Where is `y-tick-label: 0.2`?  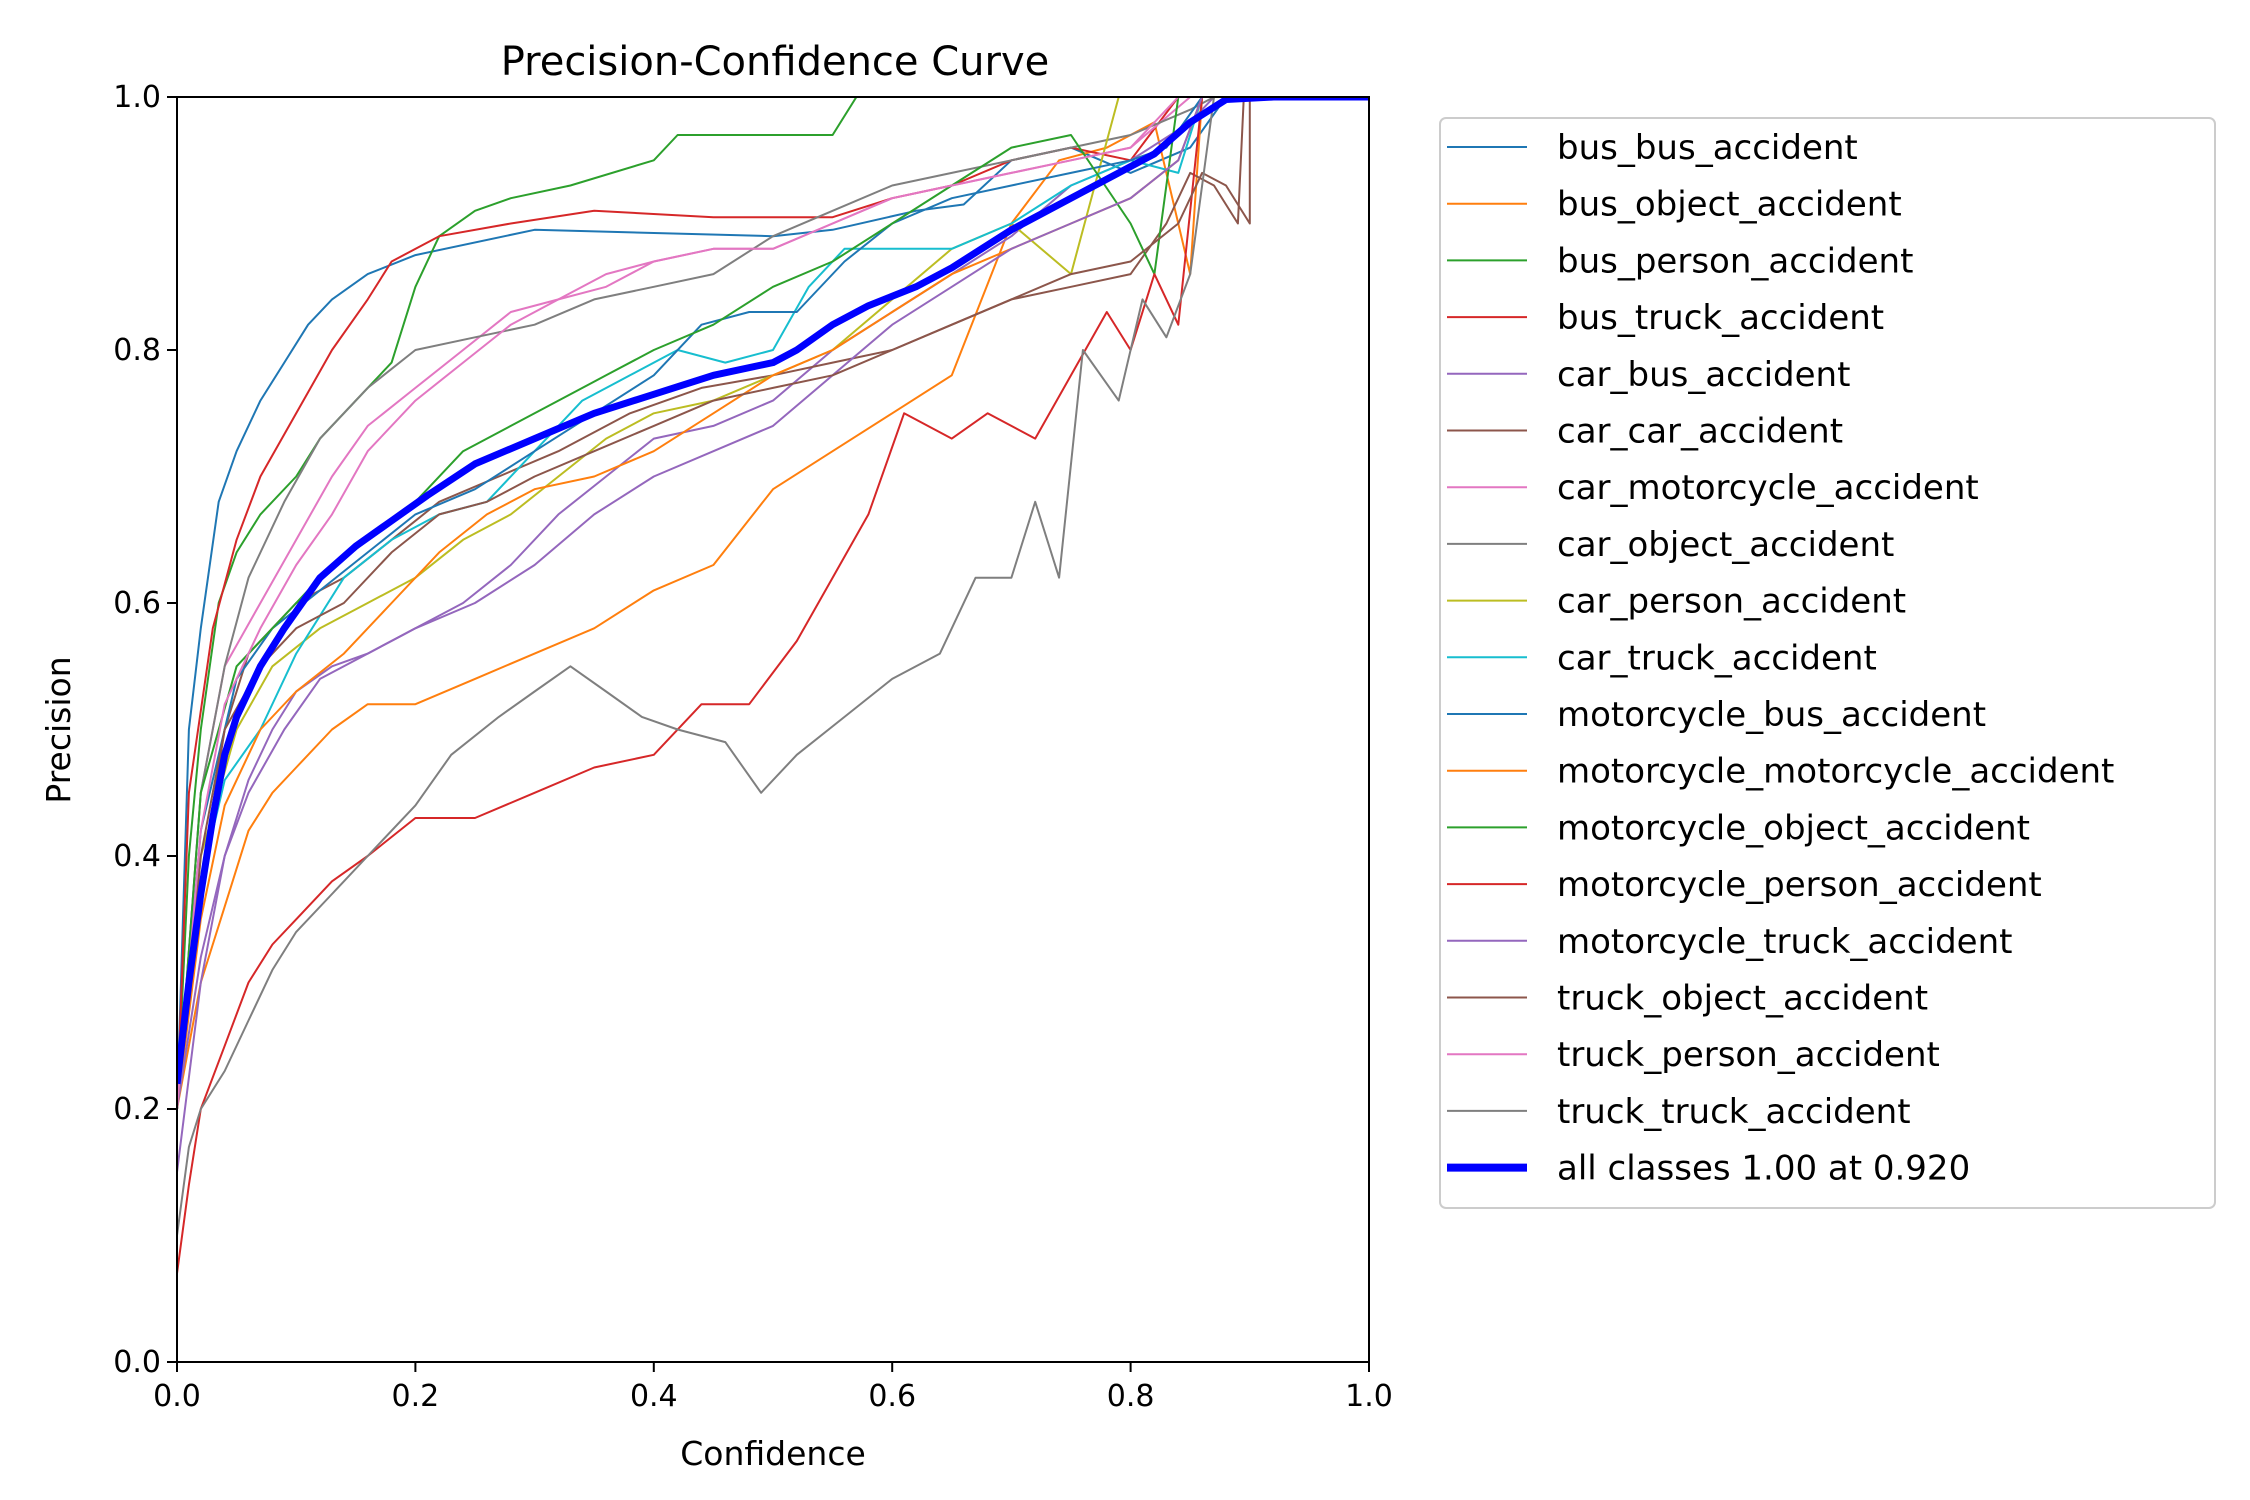
y-tick-label: 0.2 is located at coordinates (137, 1109).